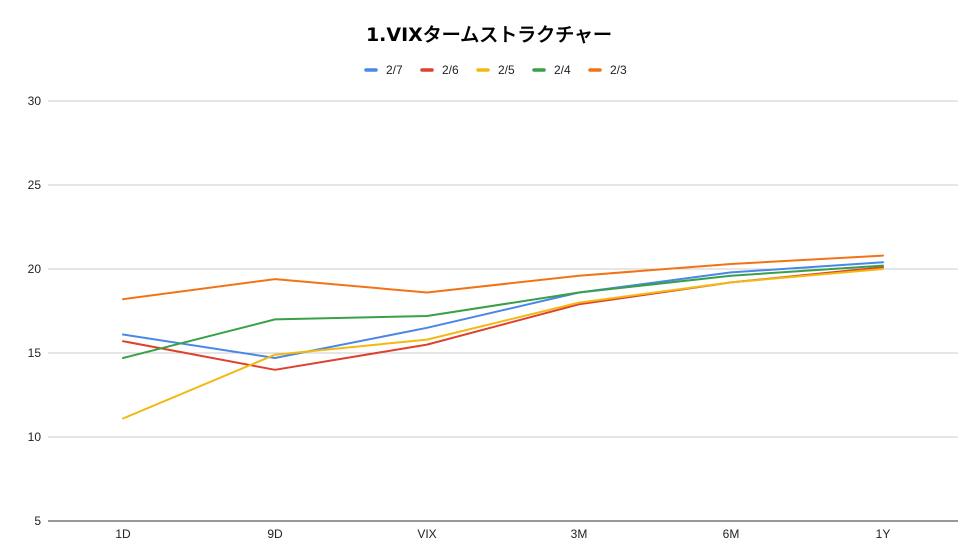  What do you see at coordinates (123, 534) in the screenshot?
I see `x-tick-label: 1D` at bounding box center [123, 534].